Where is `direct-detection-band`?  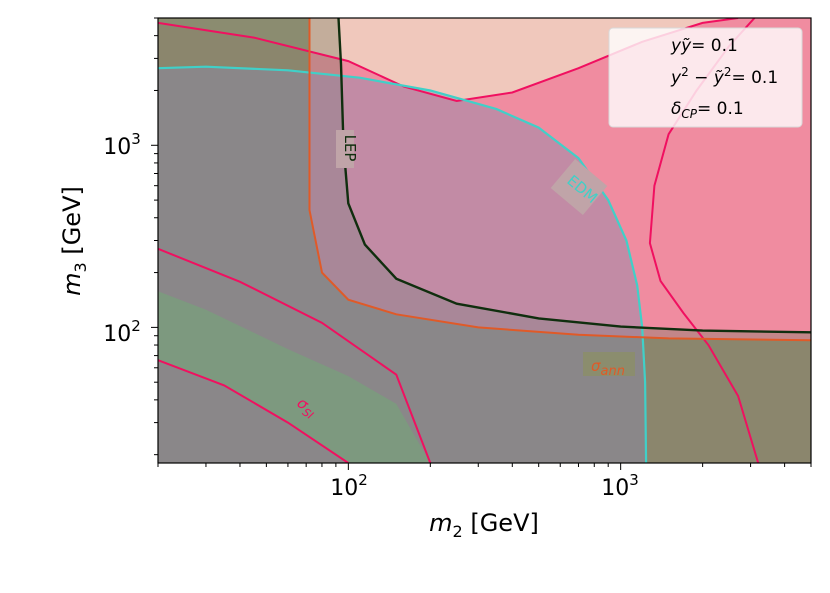 direct-detection-band is located at coordinates (294, 377).